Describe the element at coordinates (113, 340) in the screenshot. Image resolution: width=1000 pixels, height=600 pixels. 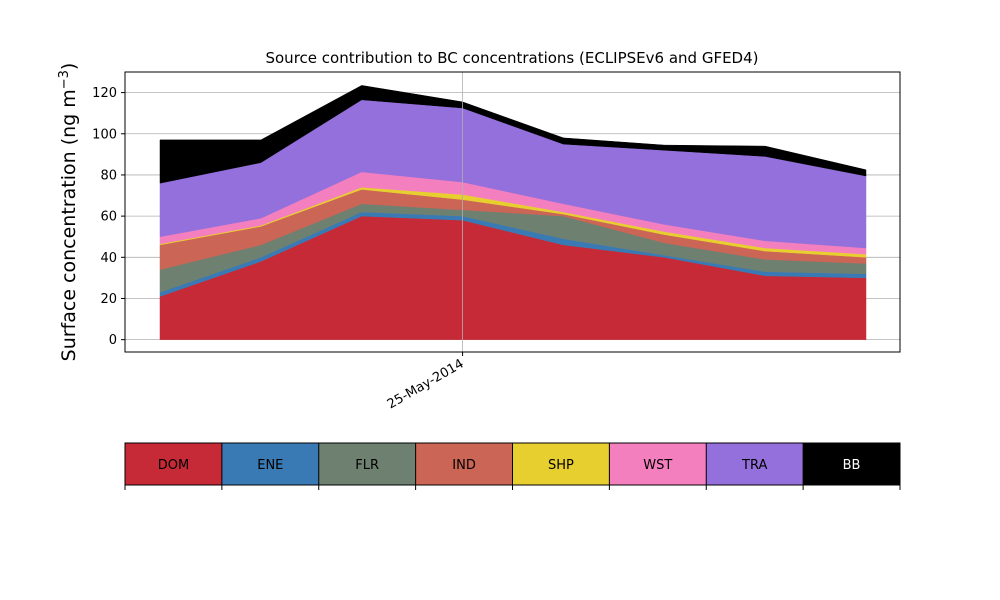
I see `y-tick-label: 0` at that location.